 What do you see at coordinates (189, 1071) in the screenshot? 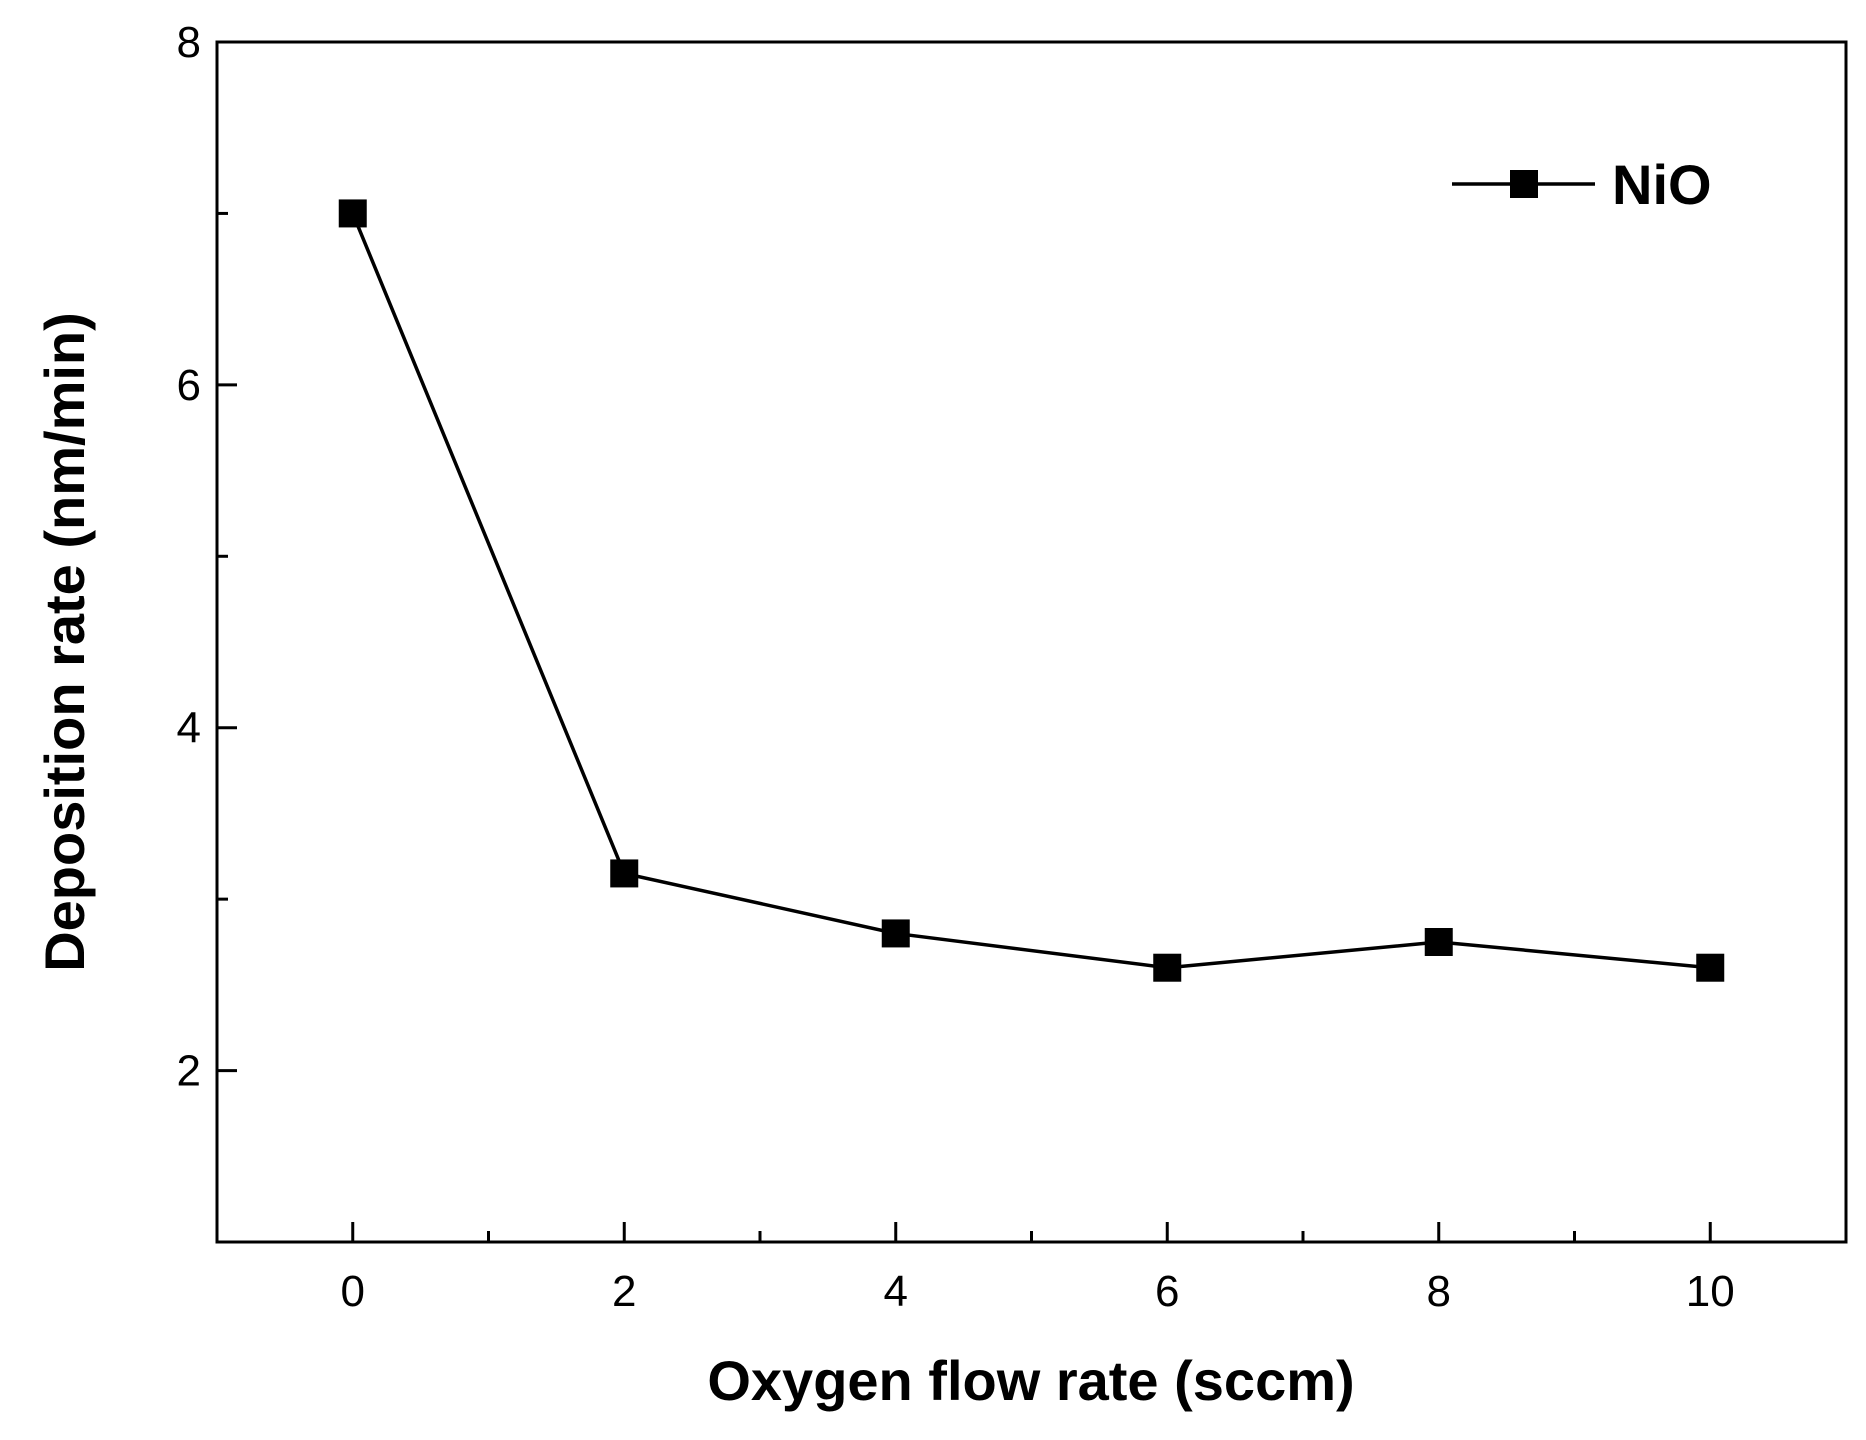
I see `y-tick-label: 2` at bounding box center [189, 1071].